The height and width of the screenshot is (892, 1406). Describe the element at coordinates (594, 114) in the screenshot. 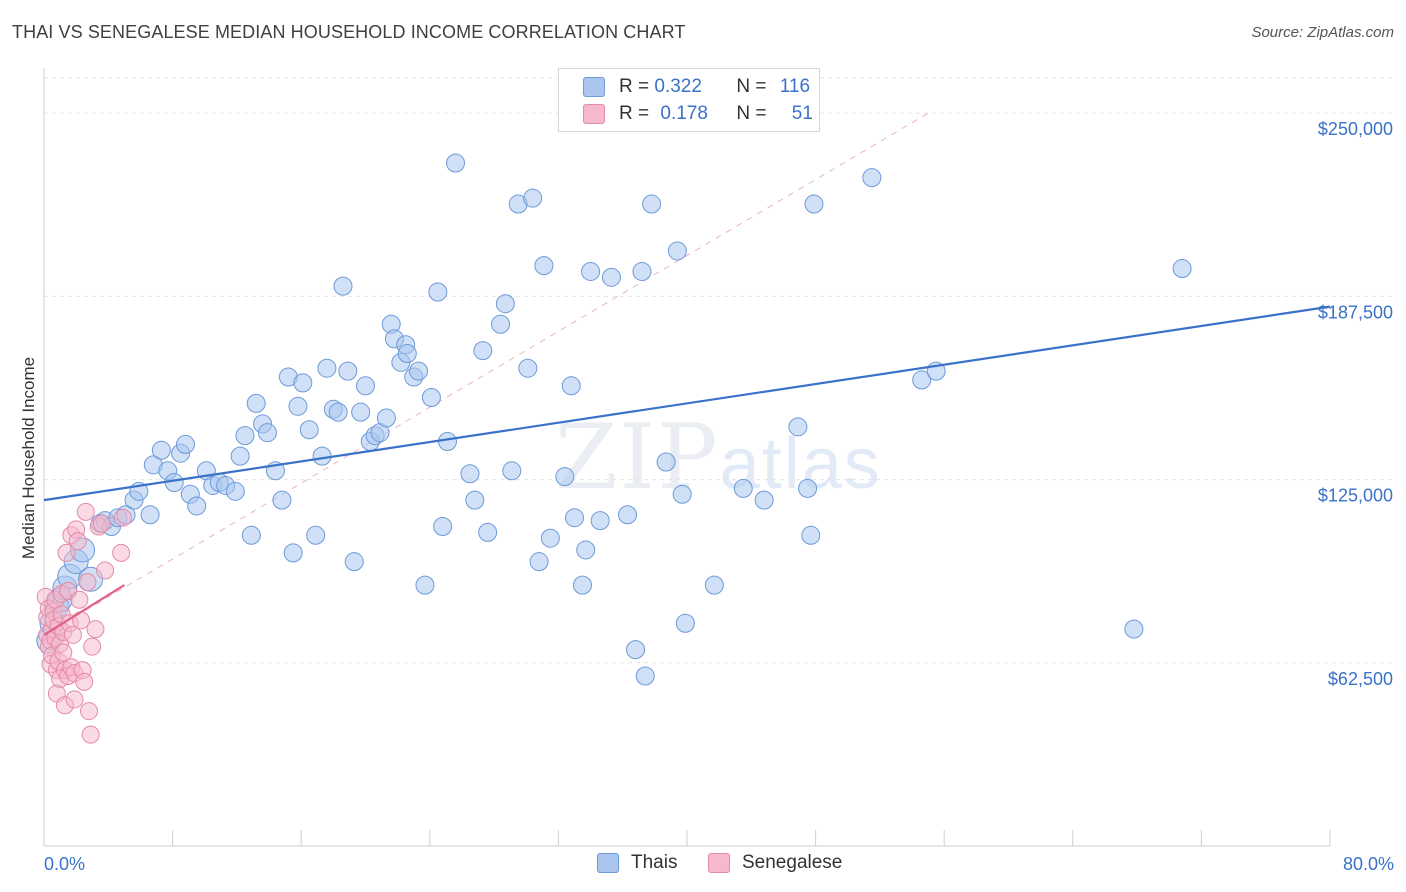

I see `legend-swatch-senegalese` at that location.